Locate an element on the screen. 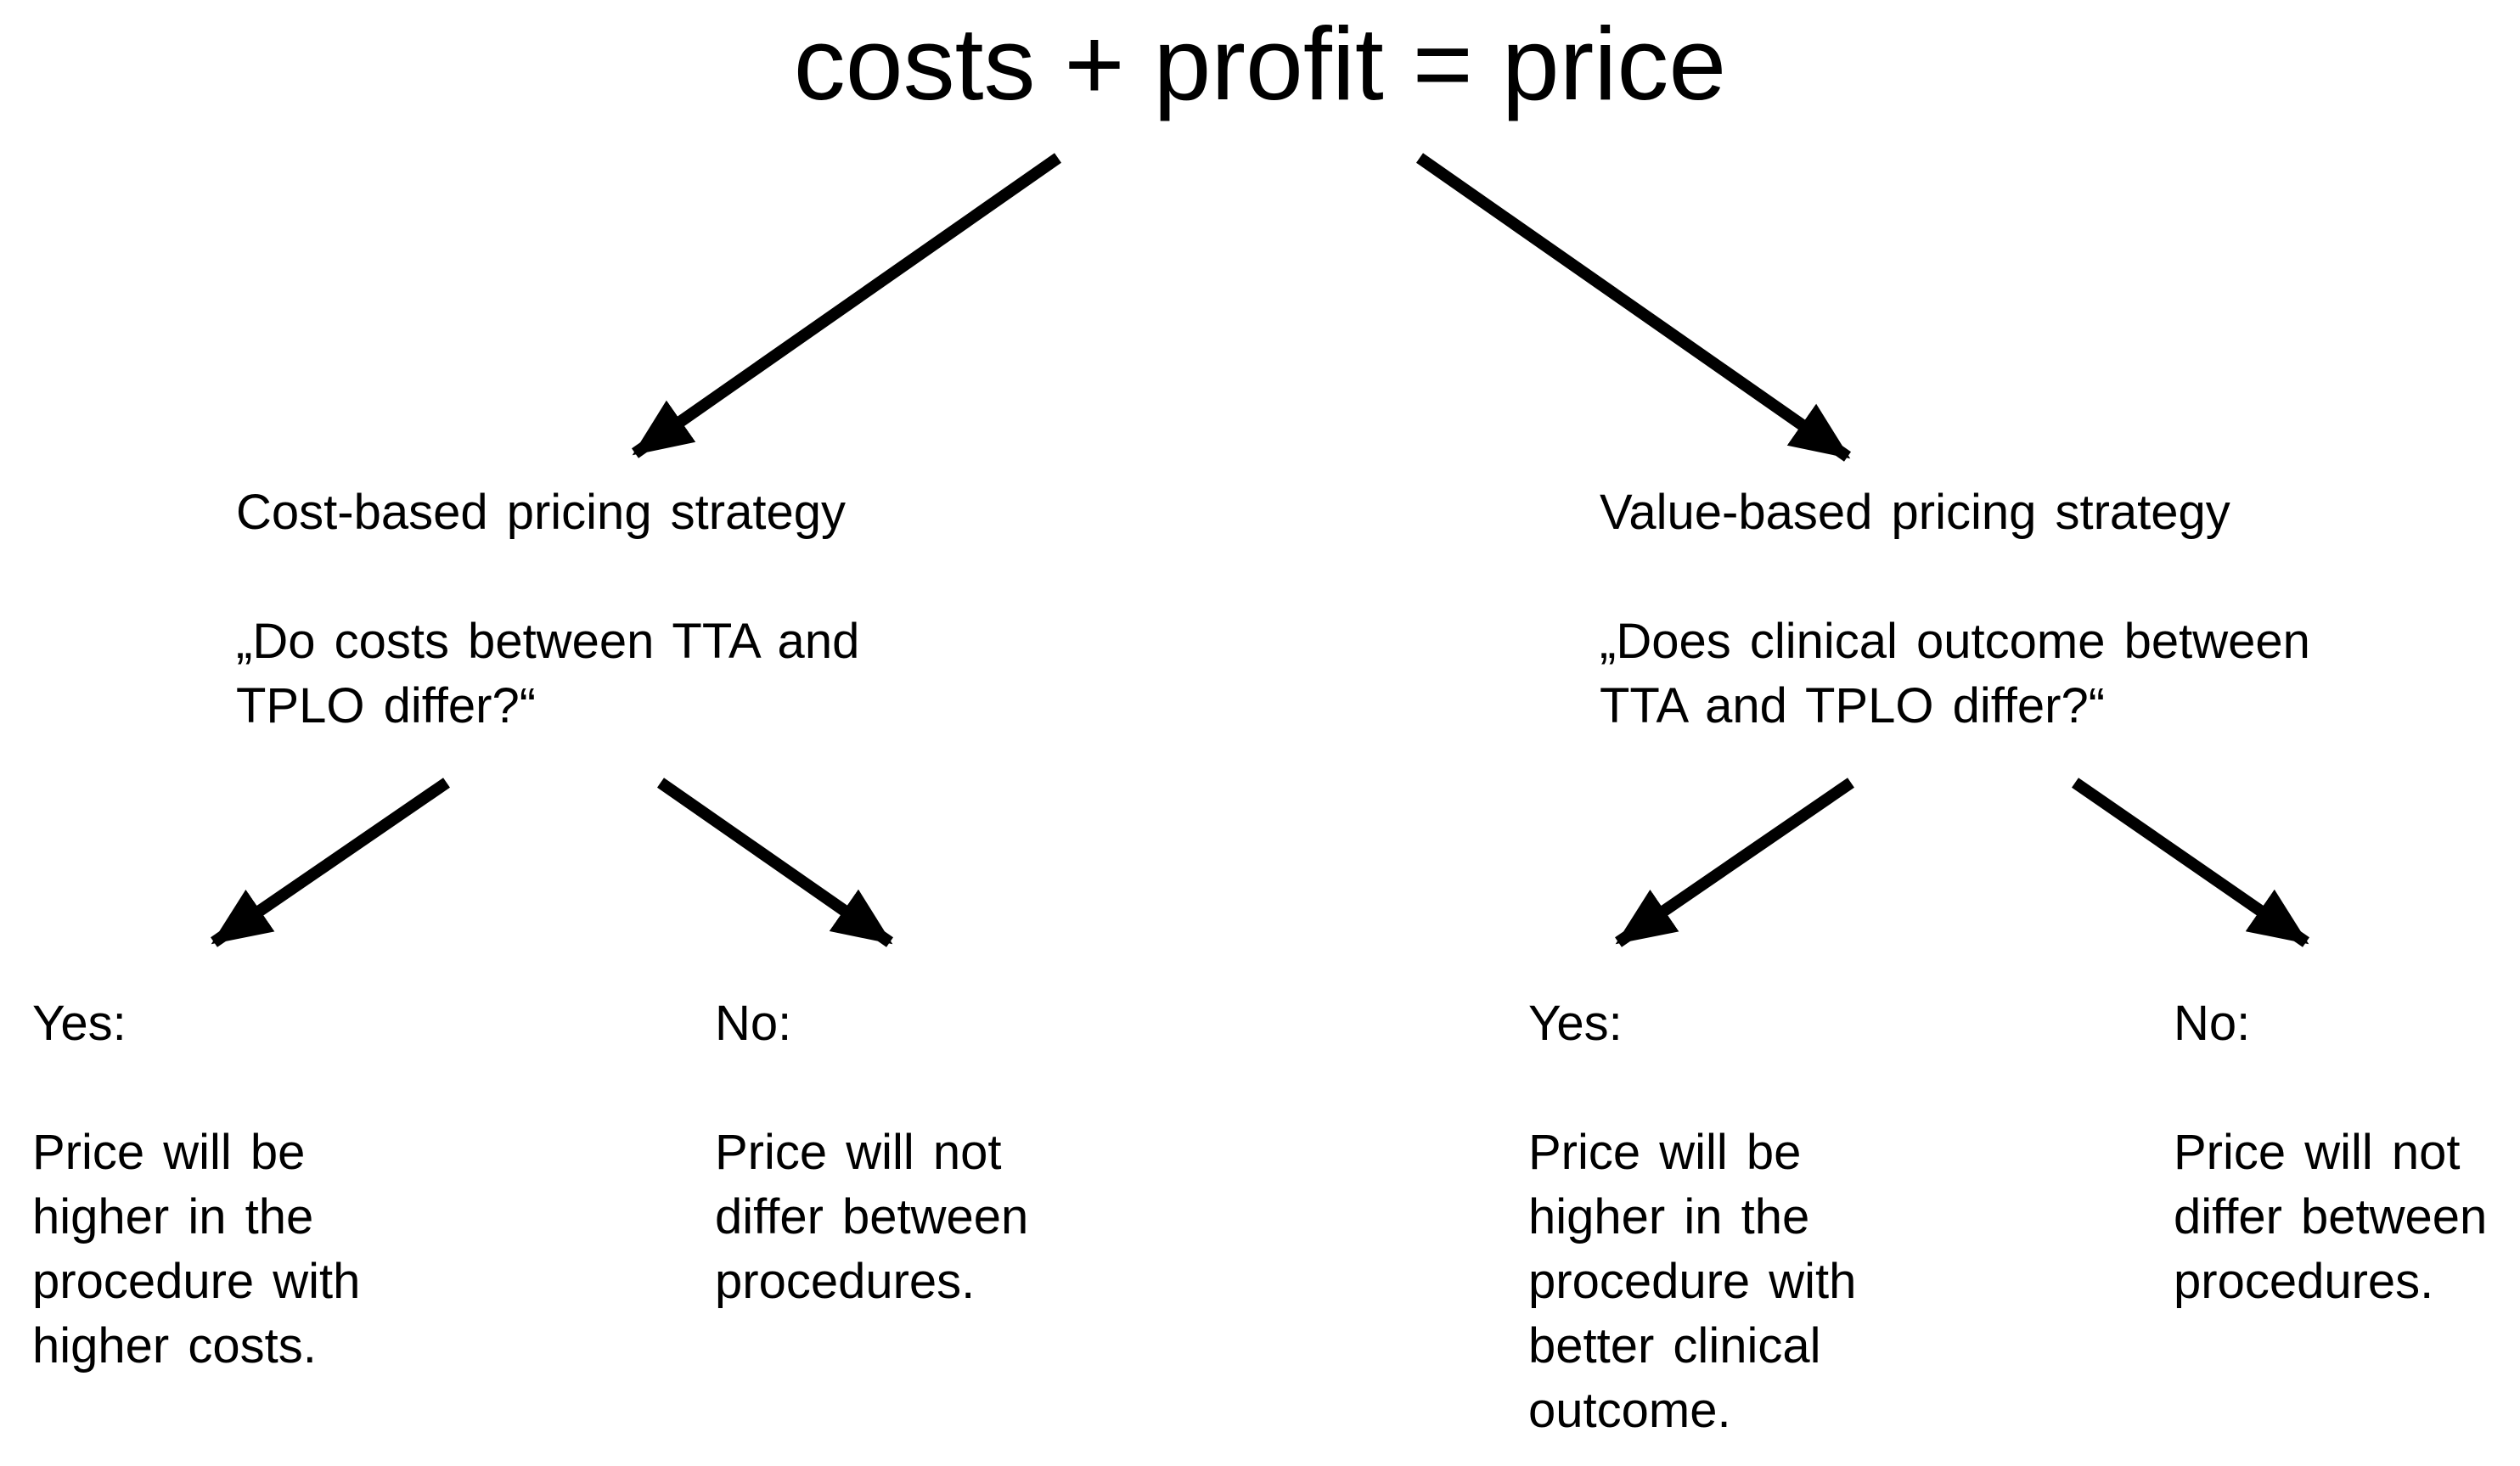 The width and height of the screenshot is (2520, 1466). arrow-cost-to-yes is located at coordinates (331, 862).